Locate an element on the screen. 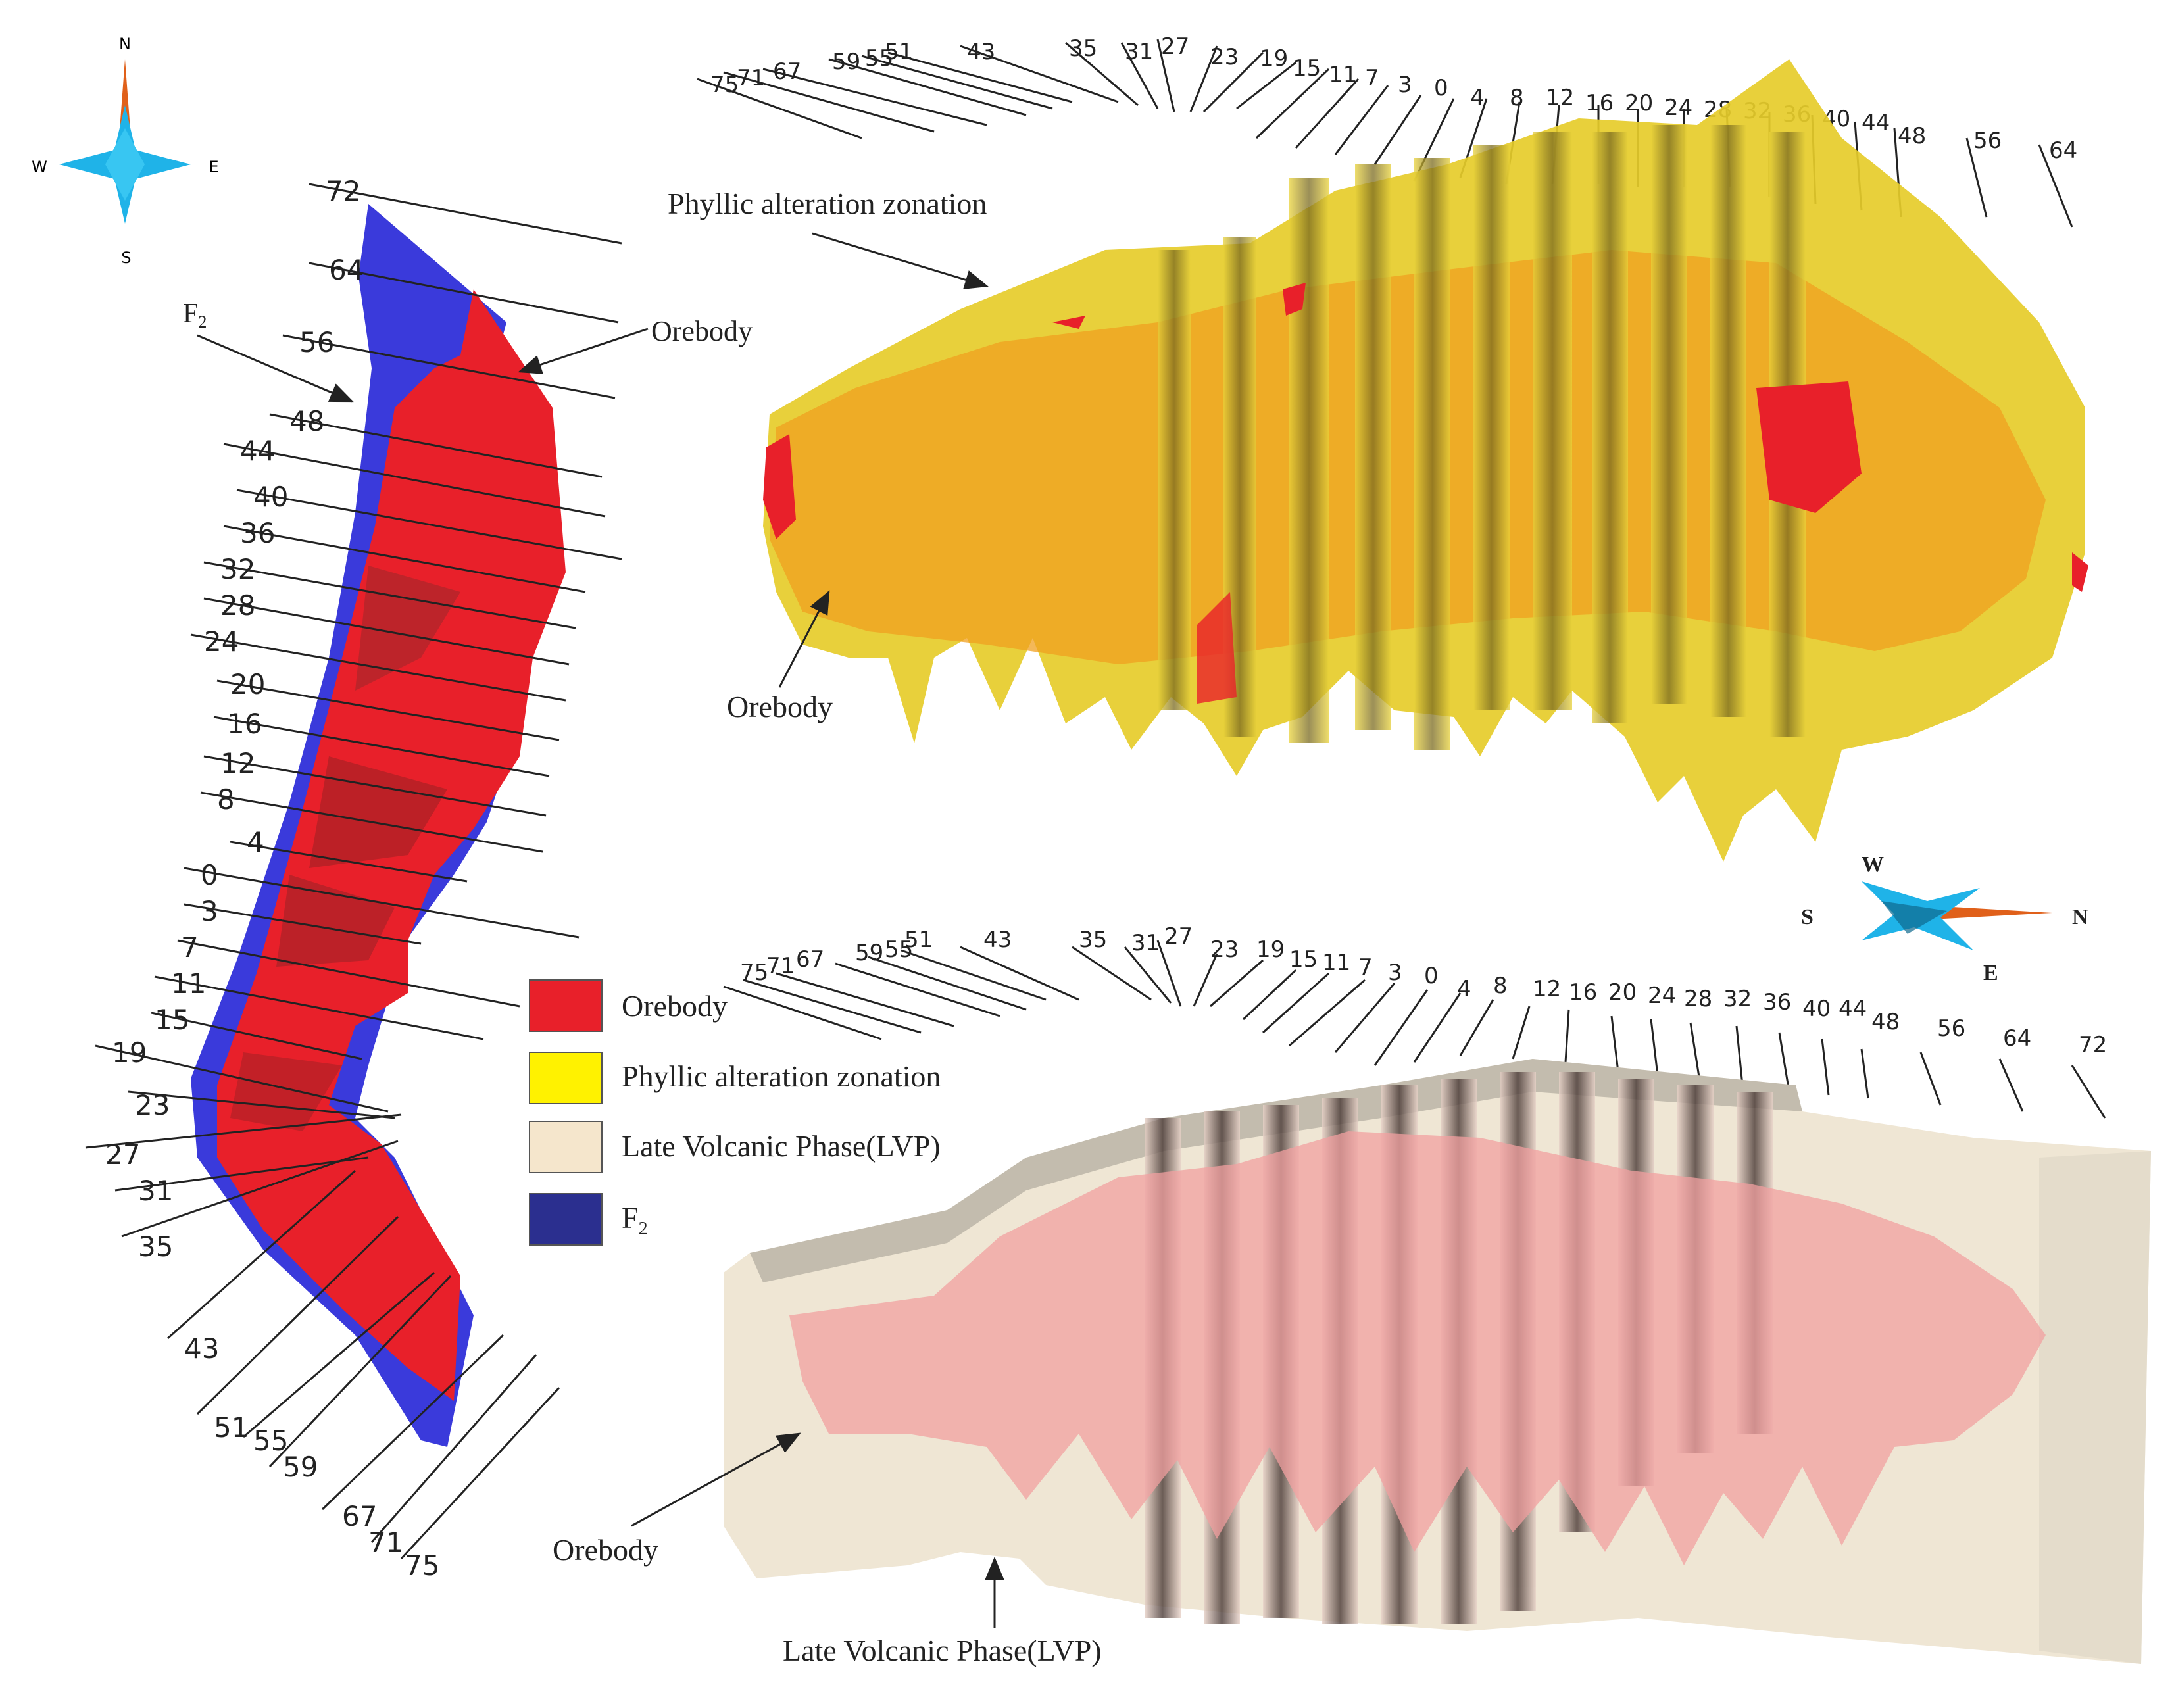 Image resolution: width=2172 pixels, height=1708 pixels. top-orebody-west-tip is located at coordinates (779, 487).